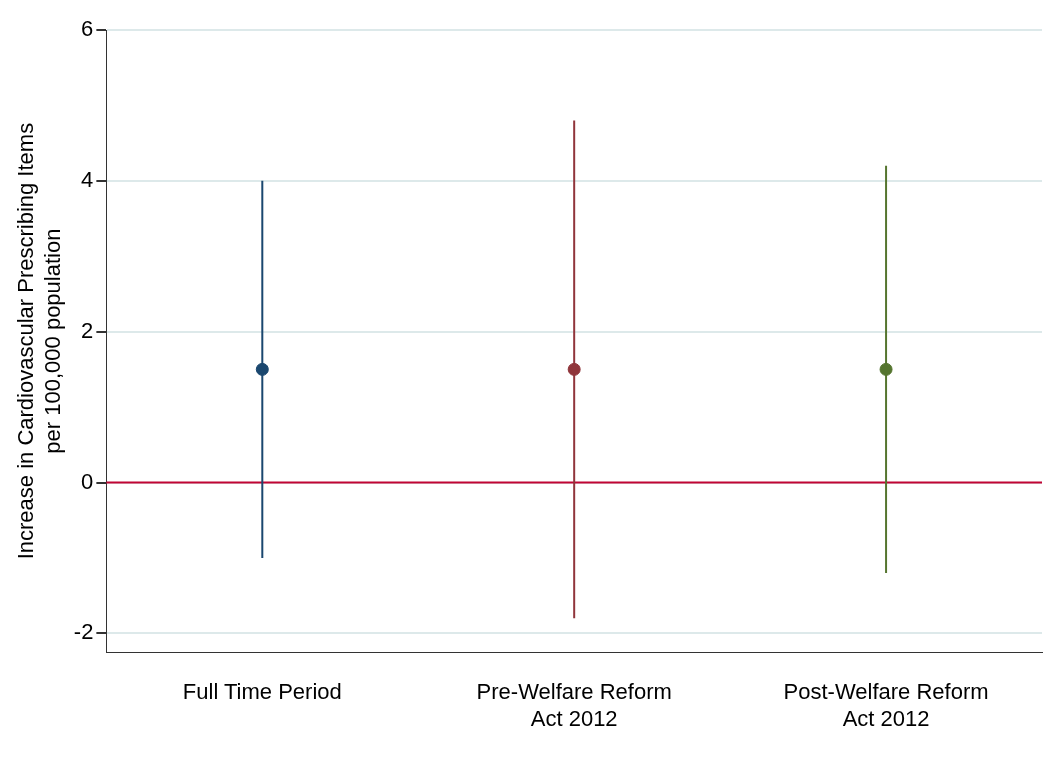  What do you see at coordinates (574, 705) in the screenshot?
I see `x-tick-label: Pre-Welfare Reform Act 2012` at bounding box center [574, 705].